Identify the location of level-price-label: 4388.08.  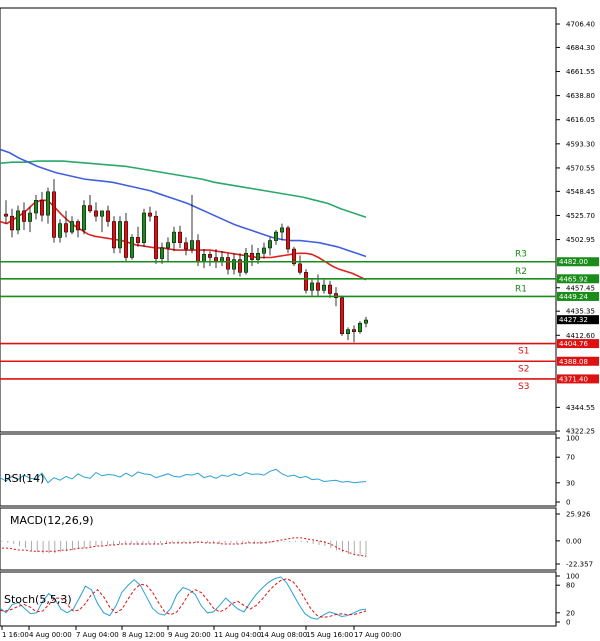
(573, 362).